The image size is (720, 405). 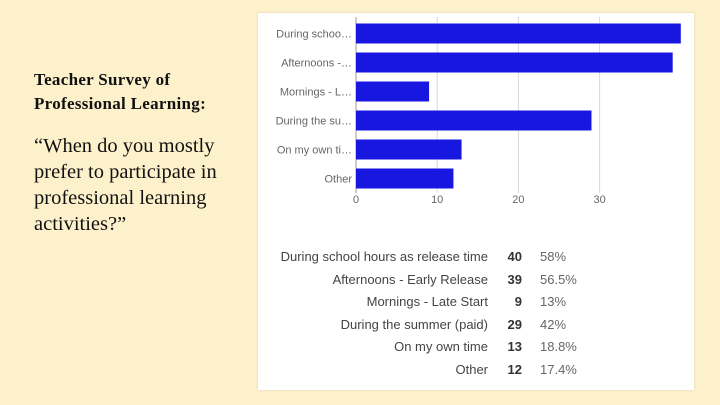 What do you see at coordinates (553, 324) in the screenshot?
I see `summary-percent: 42%` at bounding box center [553, 324].